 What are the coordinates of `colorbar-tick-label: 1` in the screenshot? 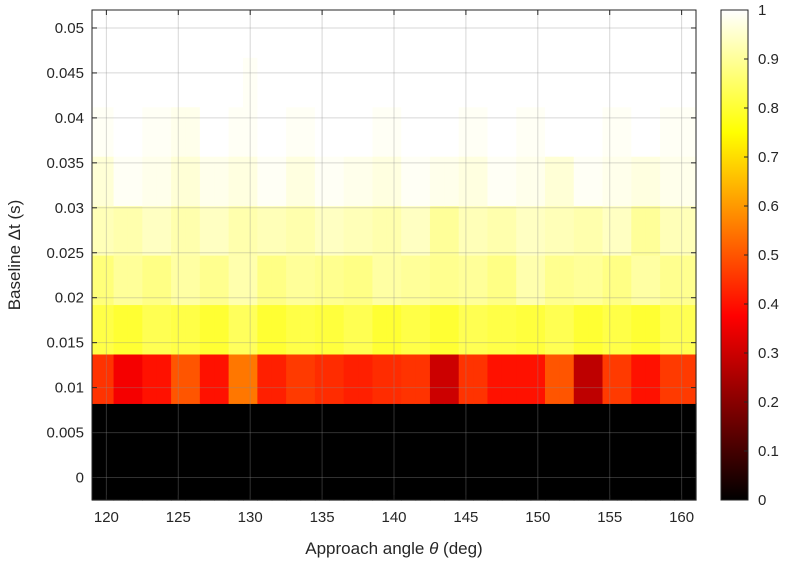 It's located at (762, 10).